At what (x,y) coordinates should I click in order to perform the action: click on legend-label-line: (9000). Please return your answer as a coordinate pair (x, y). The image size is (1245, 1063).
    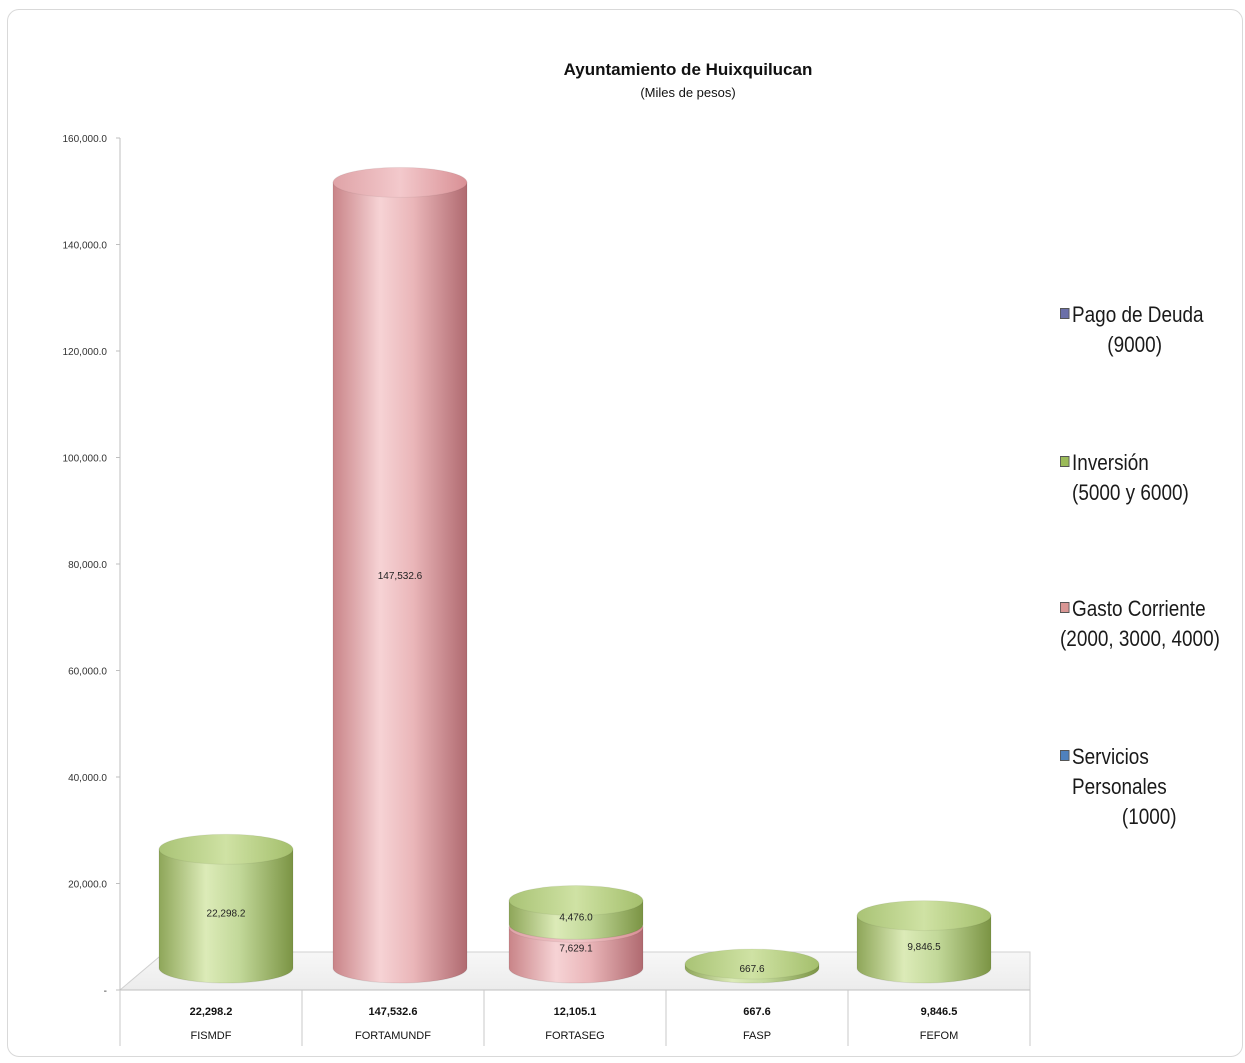
    Looking at the image, I should click on (1134, 344).